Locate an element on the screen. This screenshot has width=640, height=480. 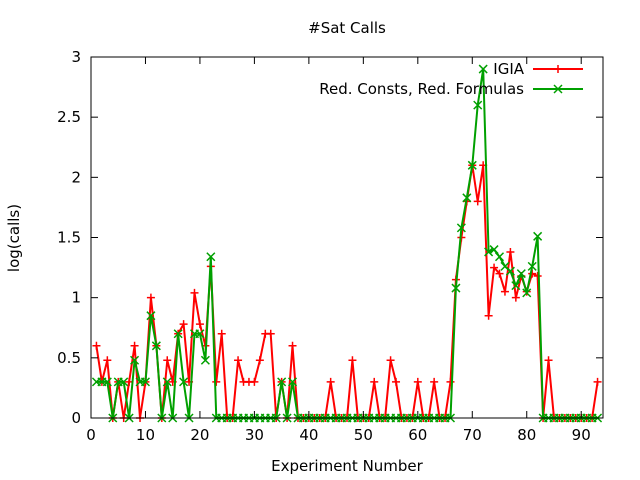
x-tick-label: 10 is located at coordinates (145, 435).